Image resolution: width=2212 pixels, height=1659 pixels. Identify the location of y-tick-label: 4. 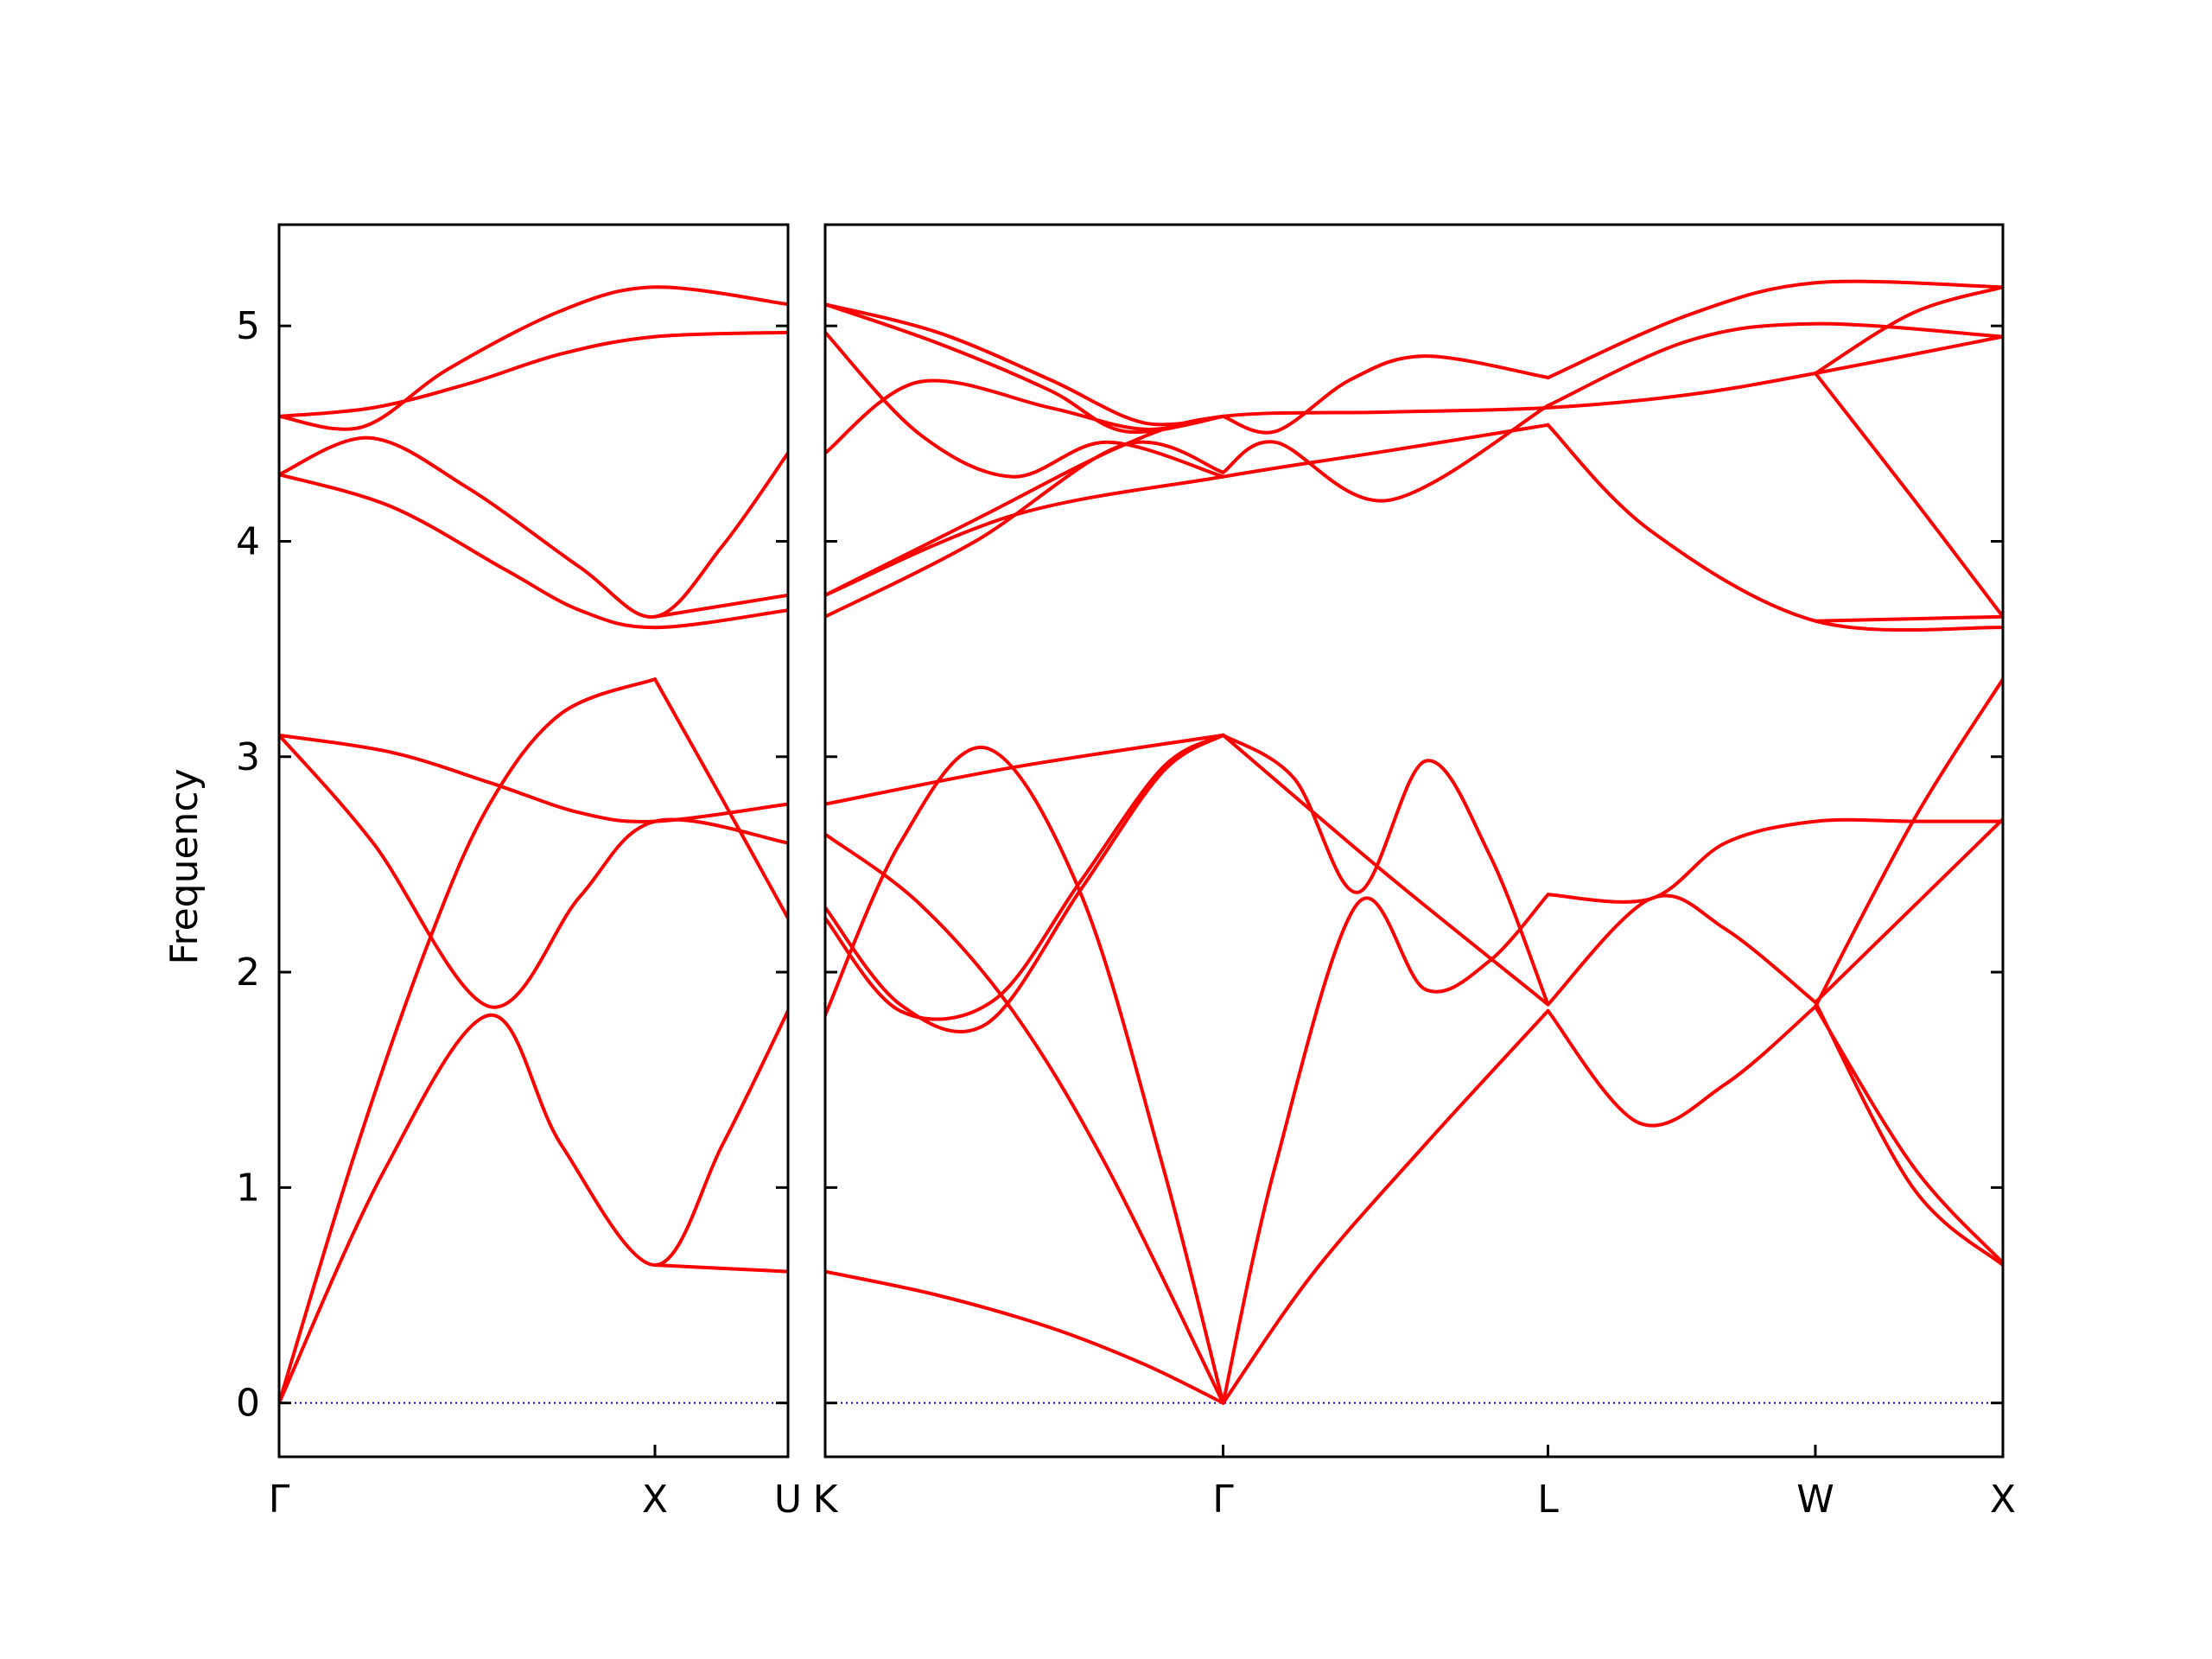
(248, 541).